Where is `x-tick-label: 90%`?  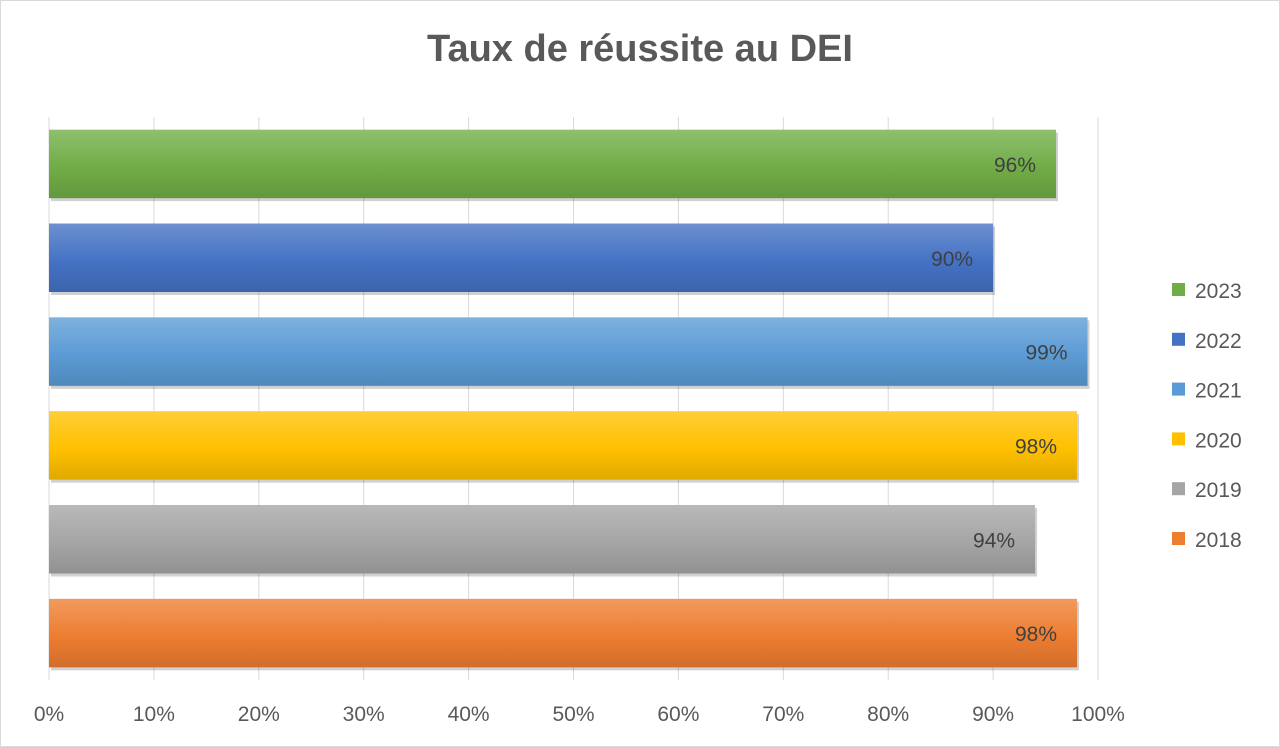 x-tick-label: 90% is located at coordinates (993, 714).